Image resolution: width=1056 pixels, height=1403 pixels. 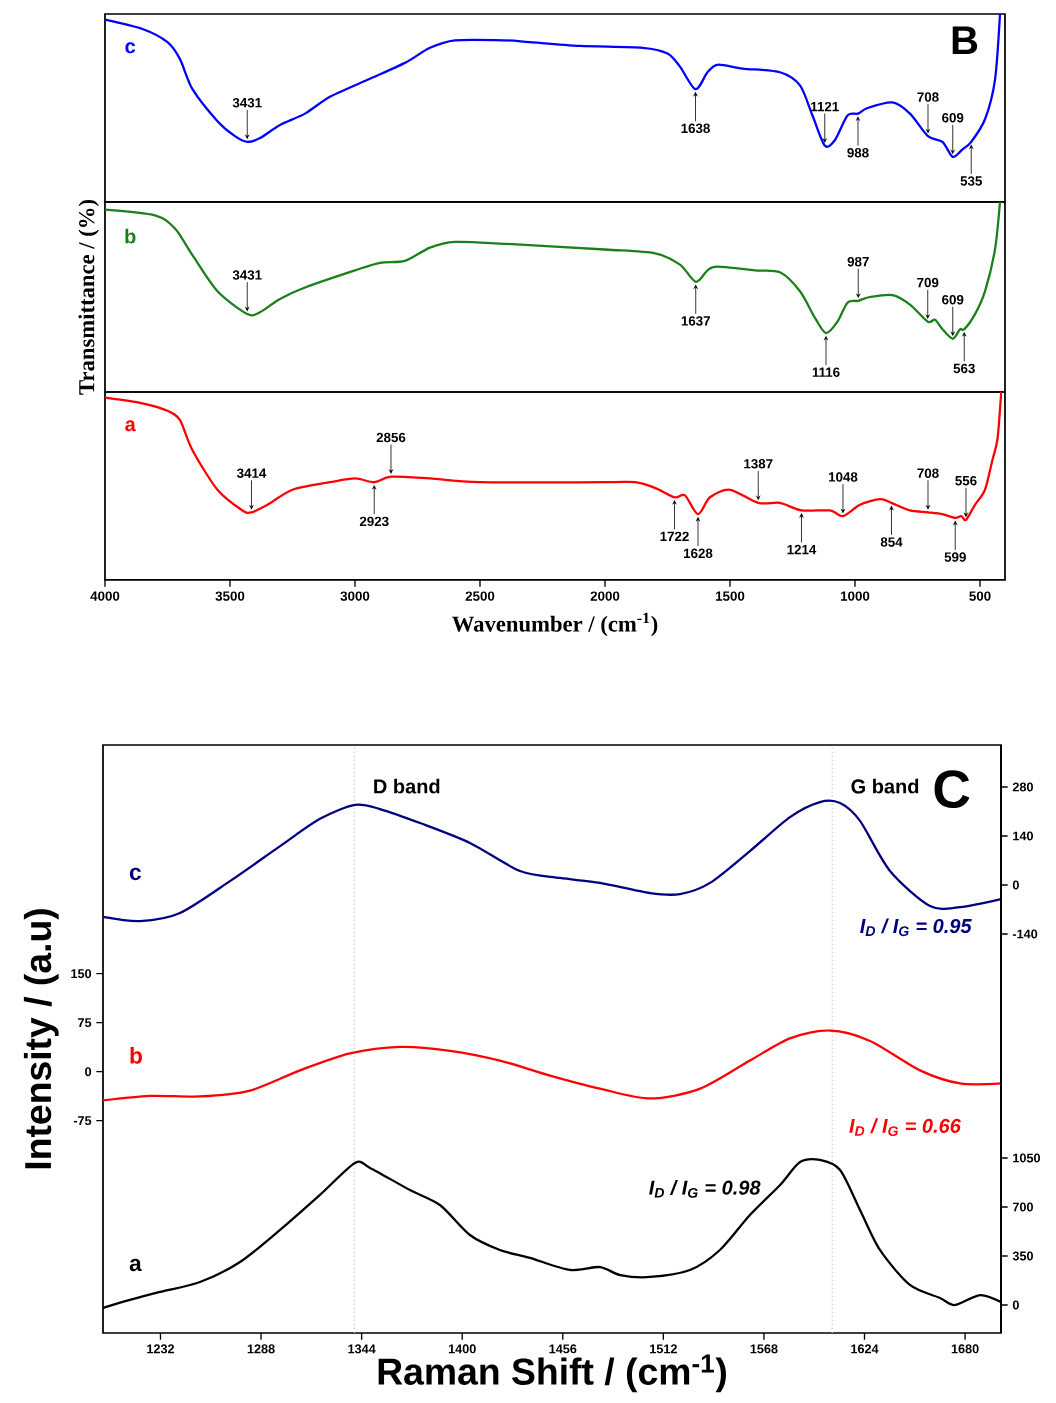 I want to click on y3-tick-label: 700, so click(x=1022, y=1207).